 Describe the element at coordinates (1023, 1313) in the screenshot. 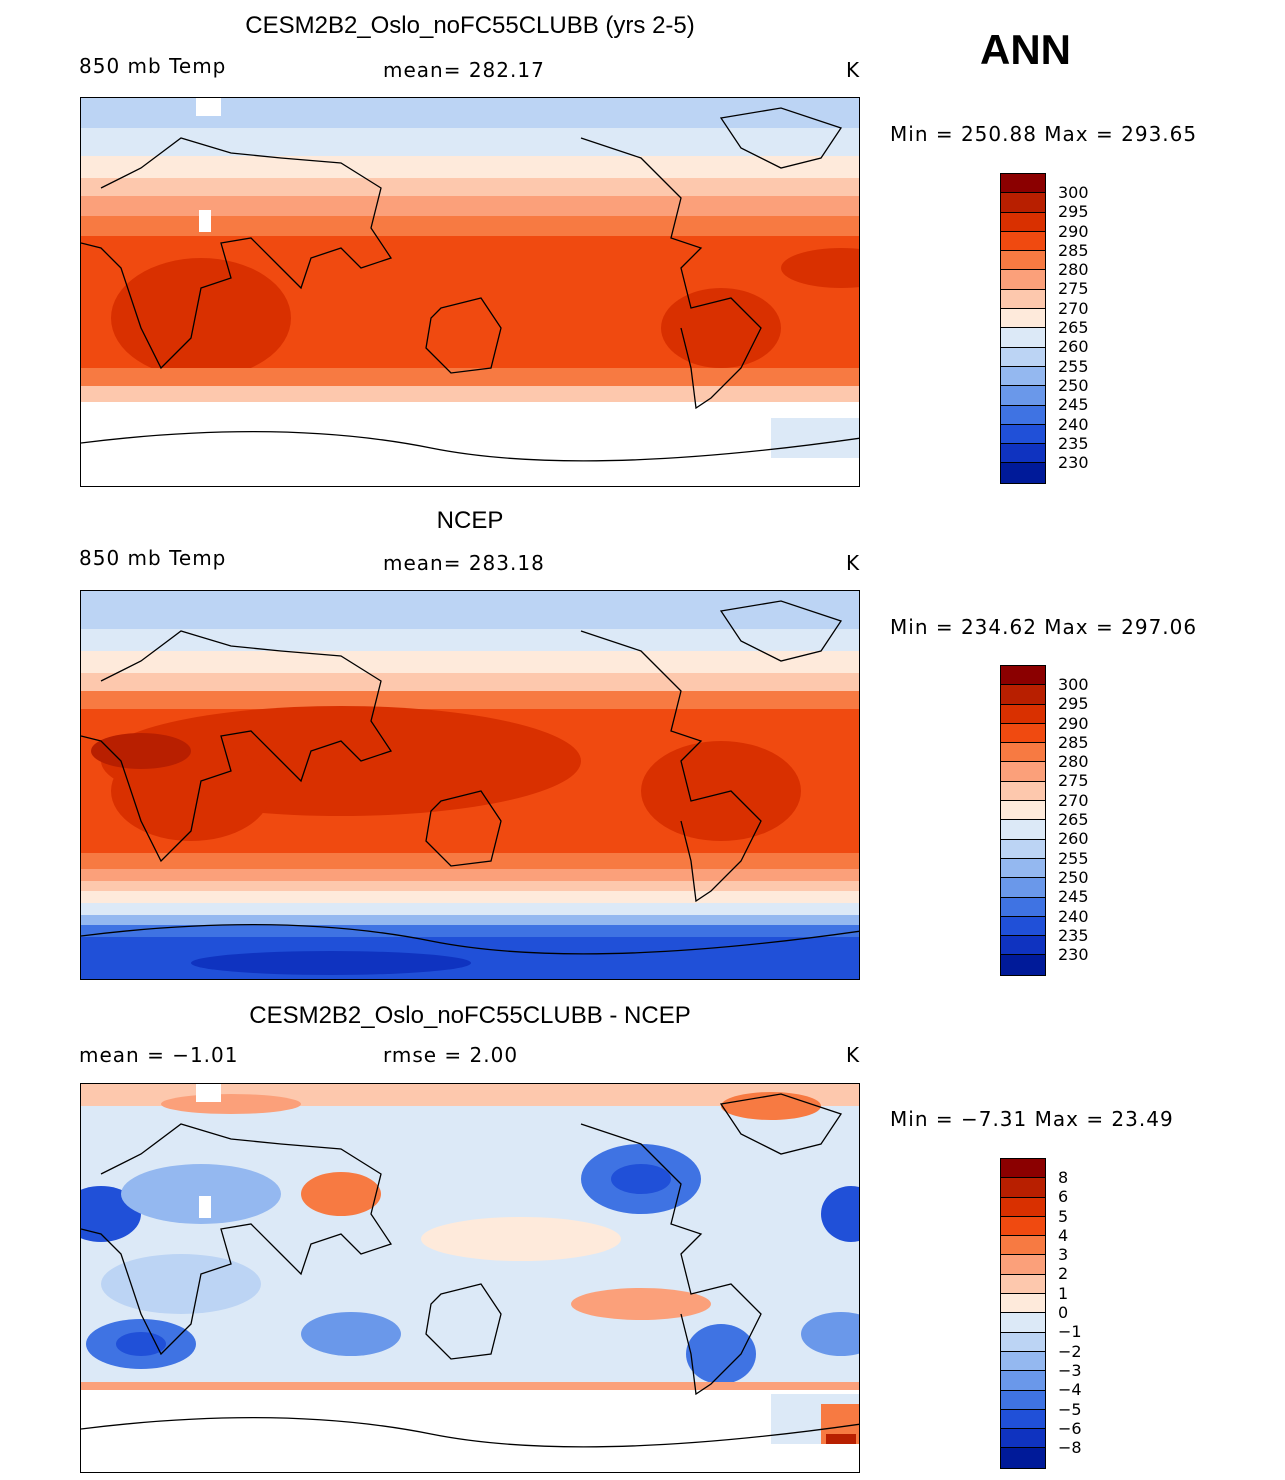

I see `panel-3-colorbar` at that location.